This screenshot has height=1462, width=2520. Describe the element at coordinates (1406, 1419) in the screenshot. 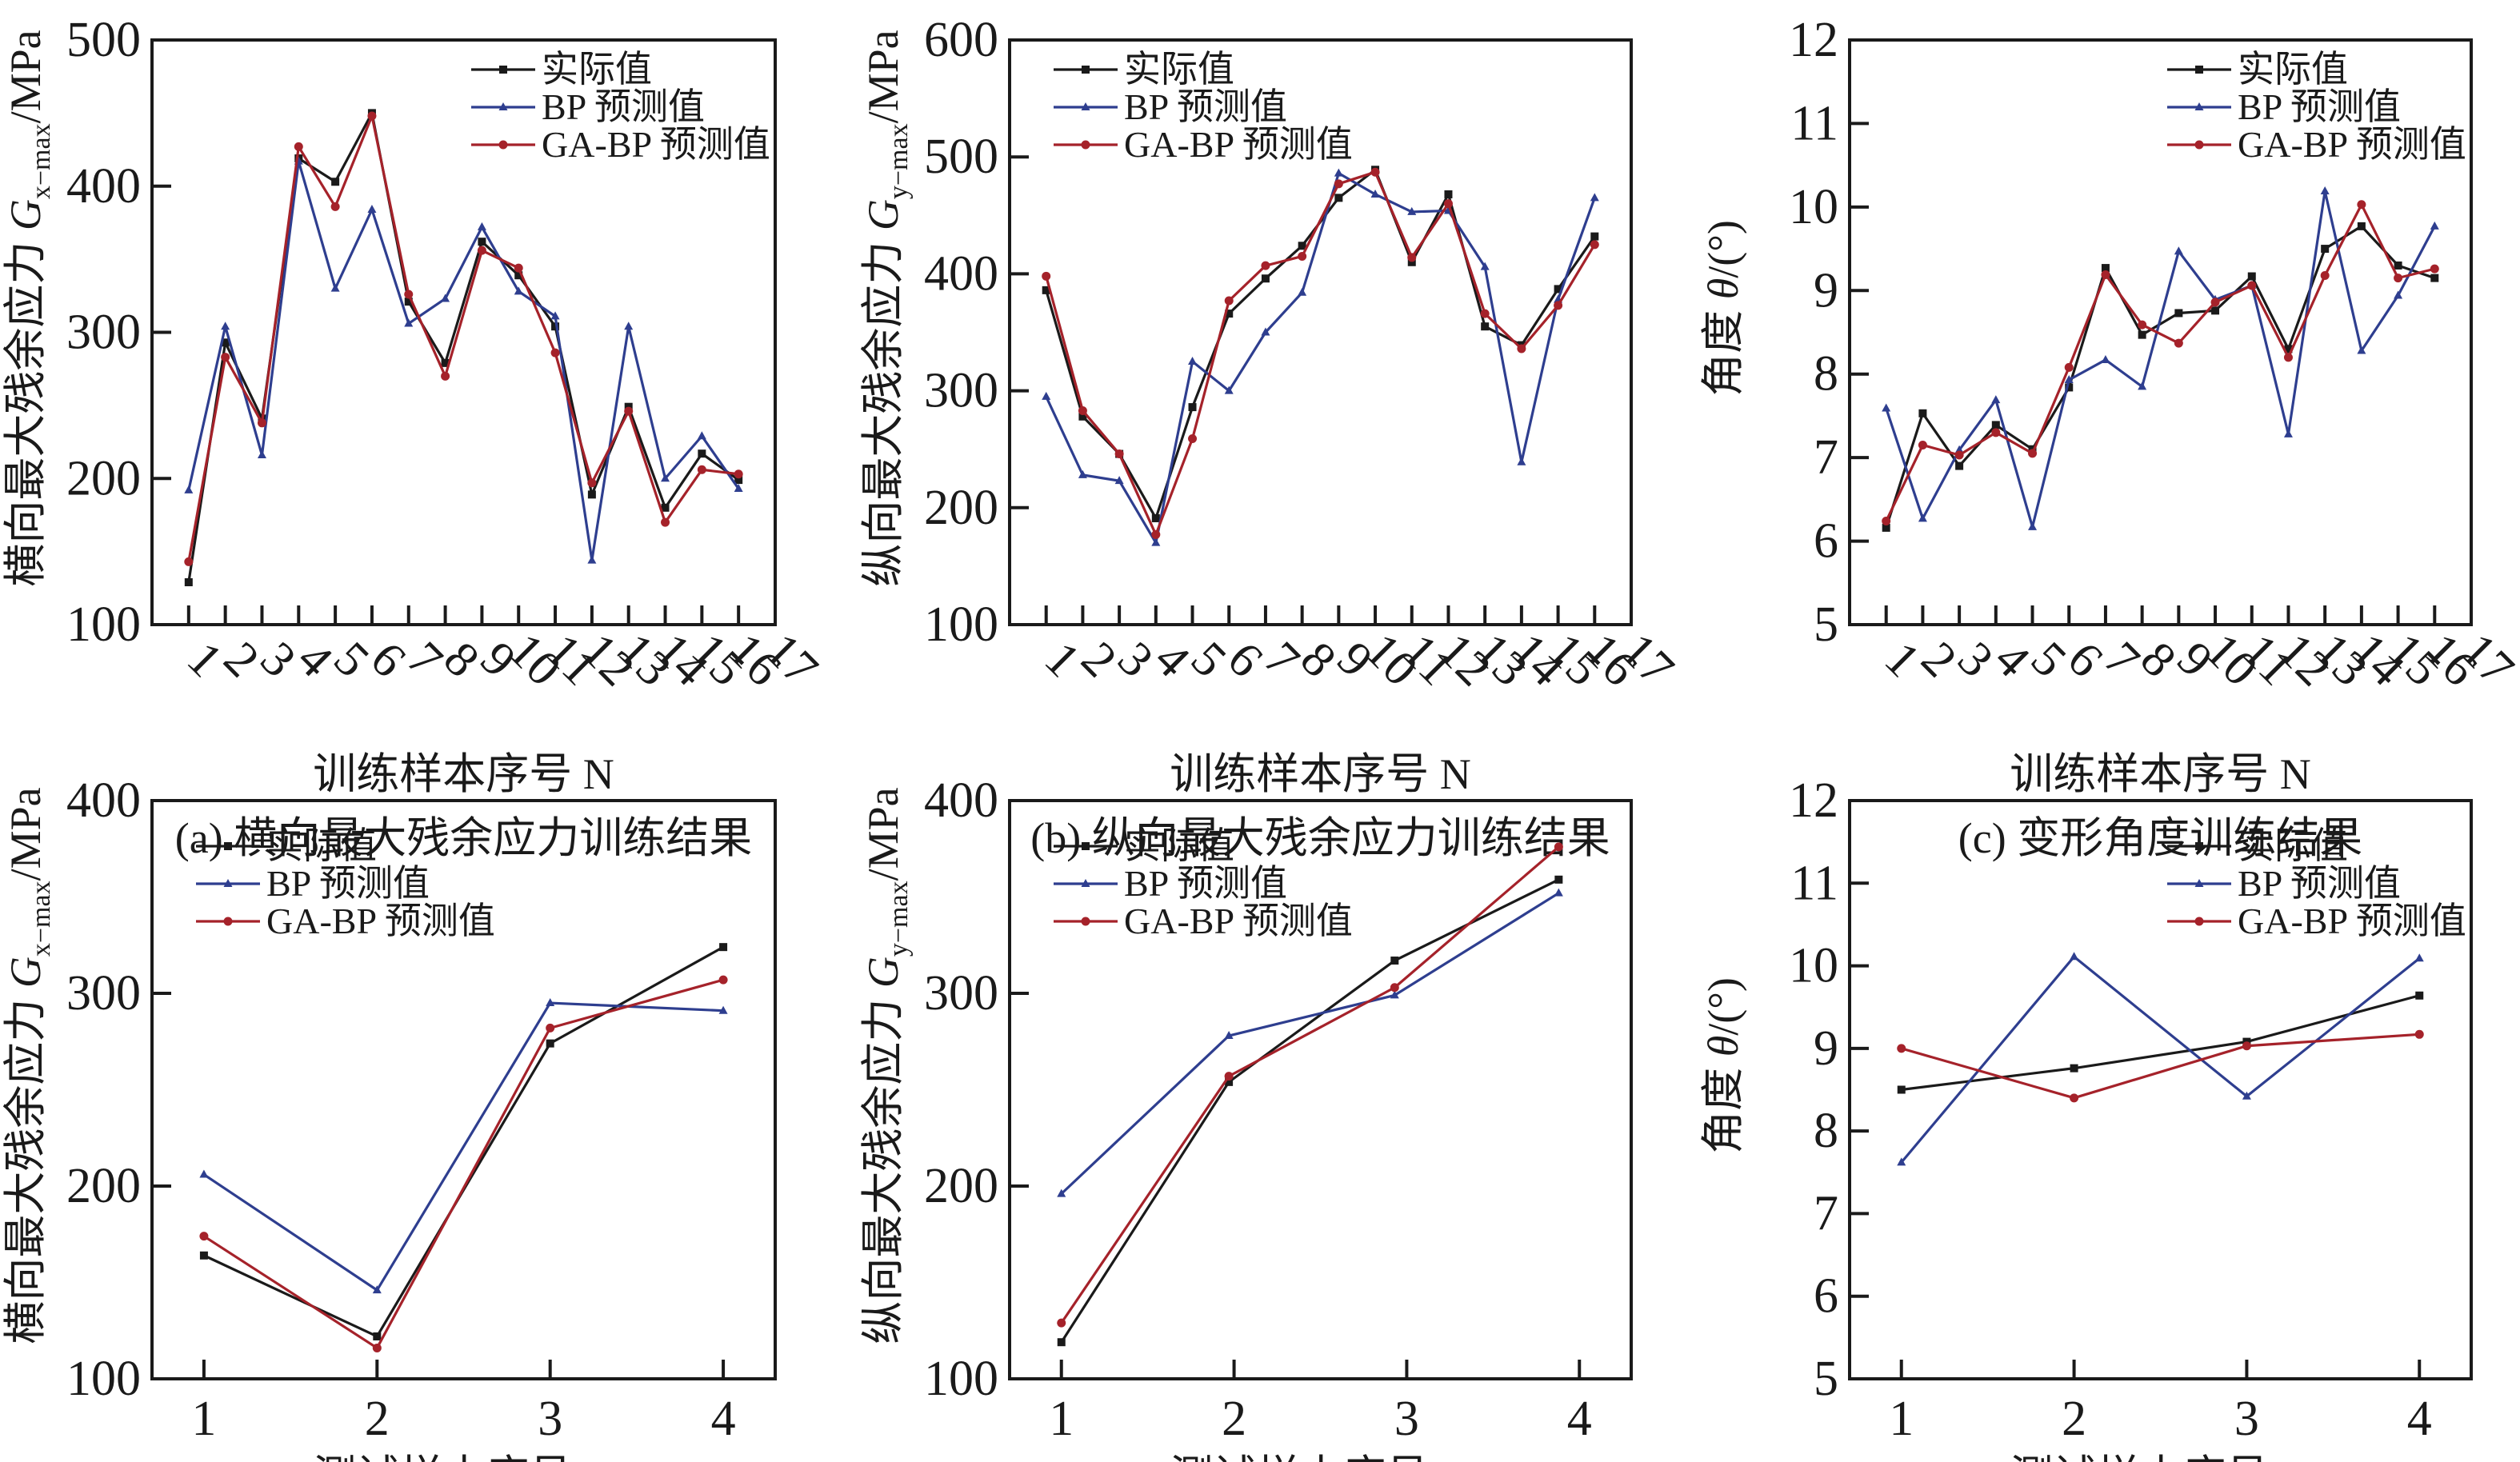

I see `x-tick-label: 3` at that location.